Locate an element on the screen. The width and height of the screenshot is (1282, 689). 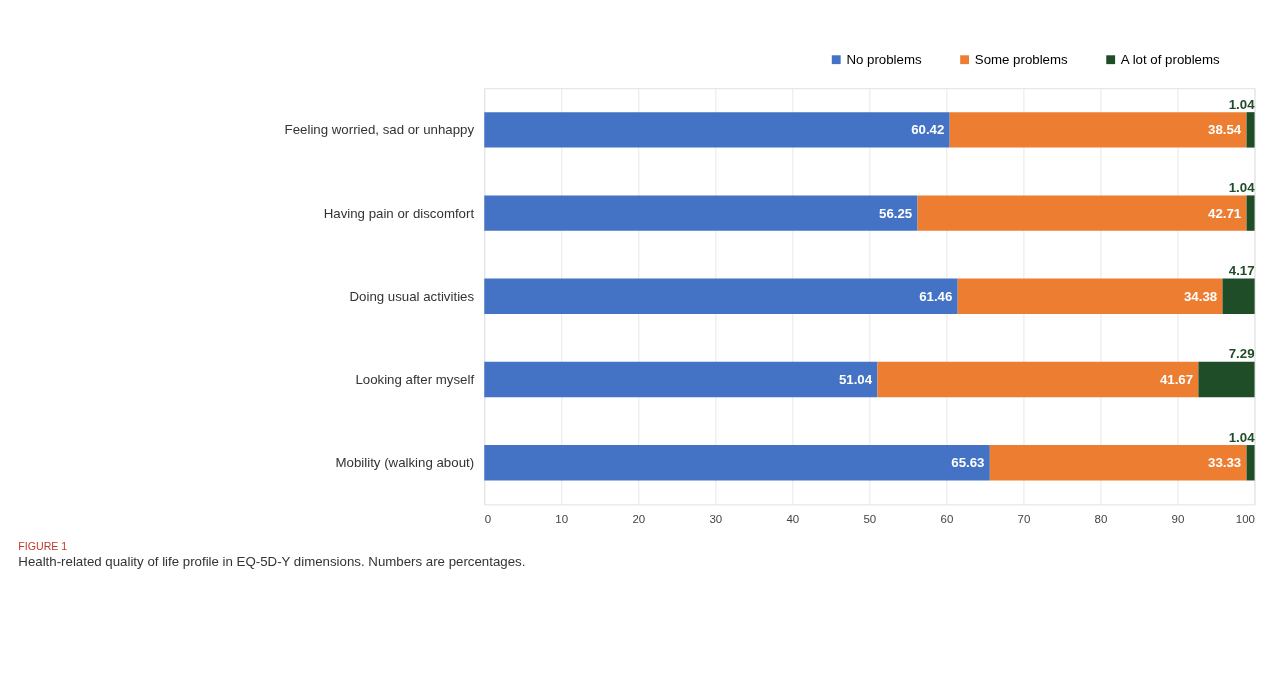
data-label: 60.42 is located at coordinates (928, 130).